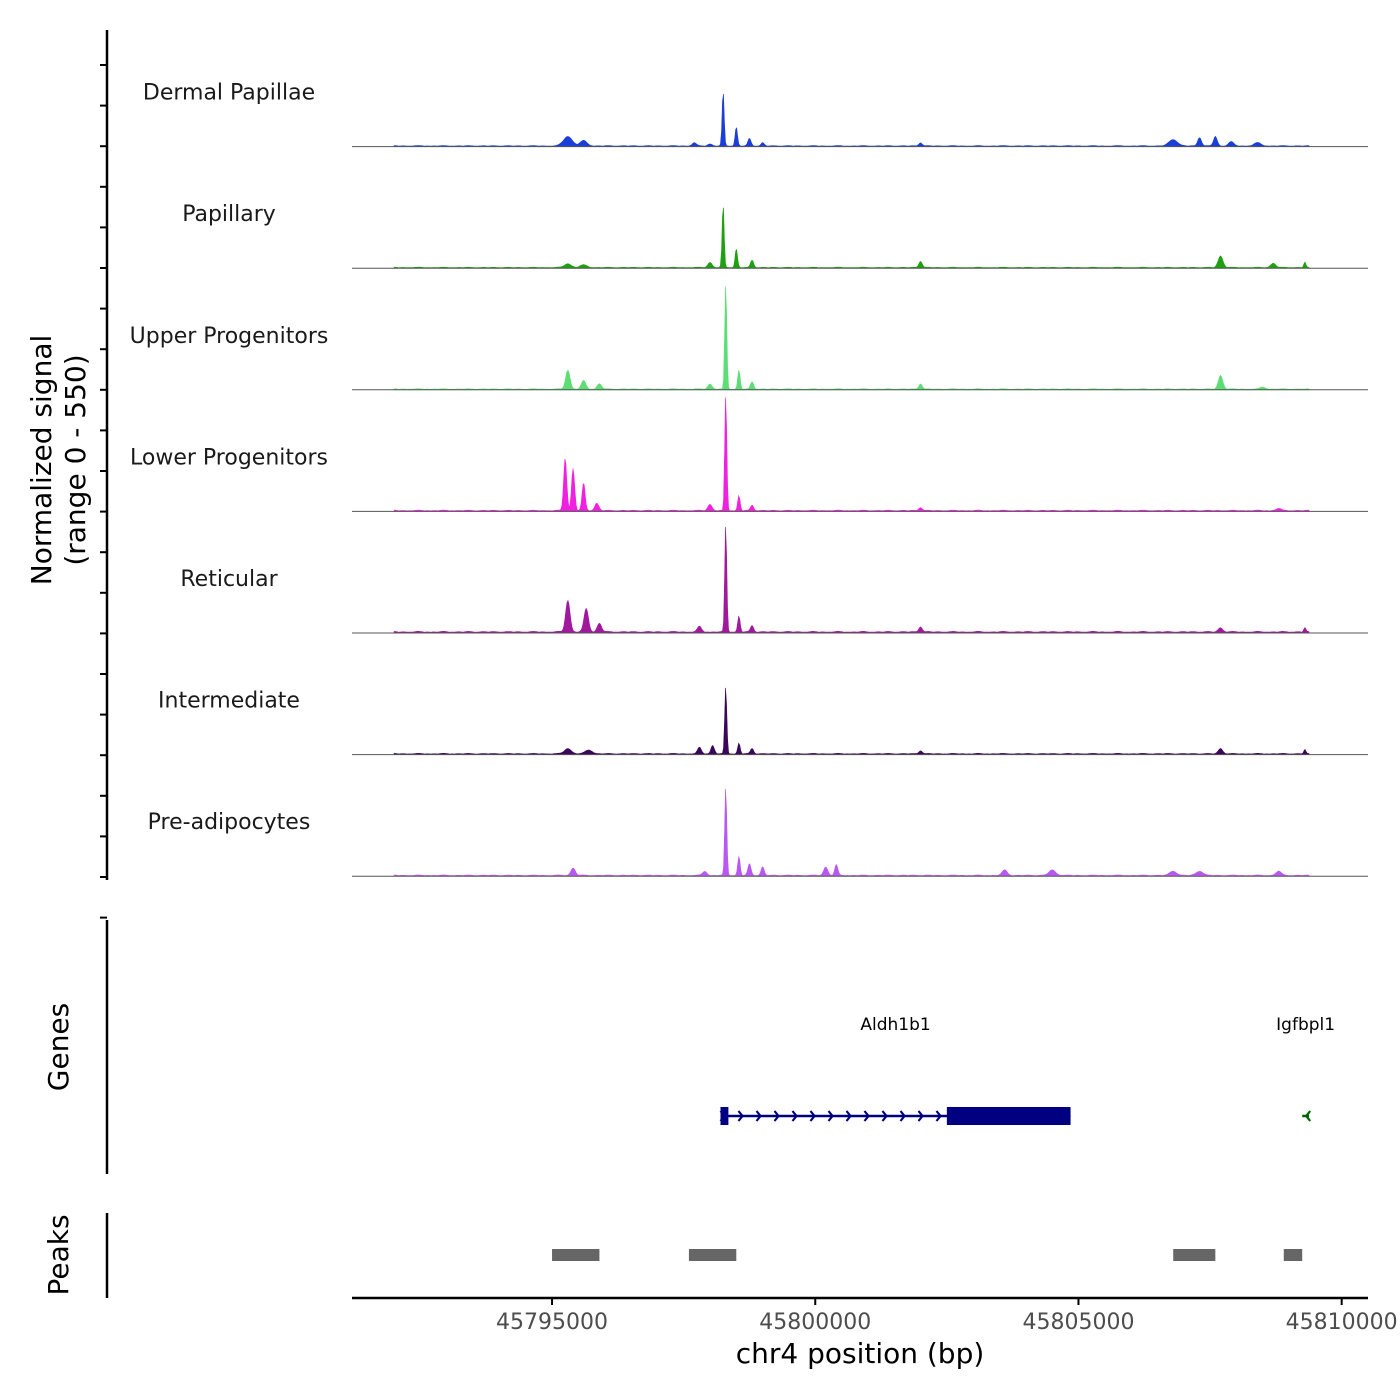  What do you see at coordinates (229, 822) in the screenshot?
I see `track-label: Pre-adipocytes` at bounding box center [229, 822].